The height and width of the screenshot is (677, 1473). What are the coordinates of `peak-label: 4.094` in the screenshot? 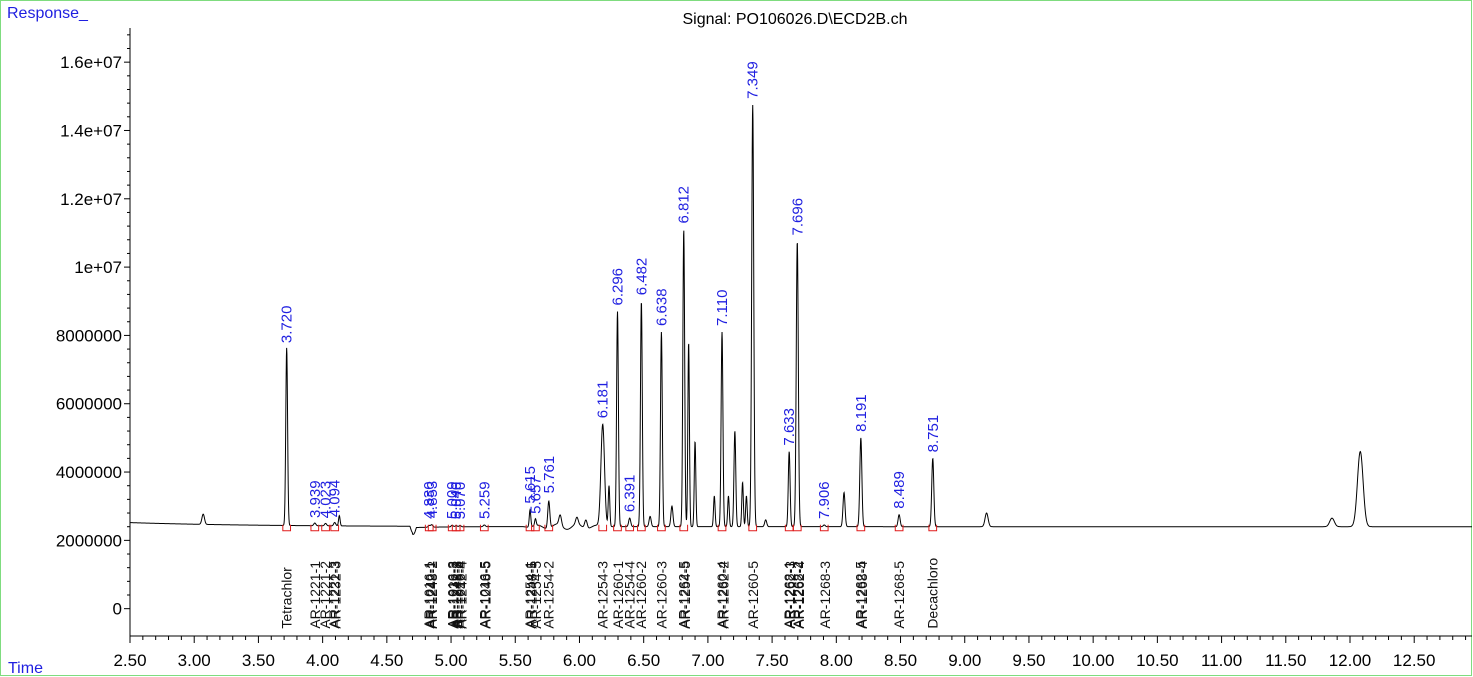 It's located at (335, 499).